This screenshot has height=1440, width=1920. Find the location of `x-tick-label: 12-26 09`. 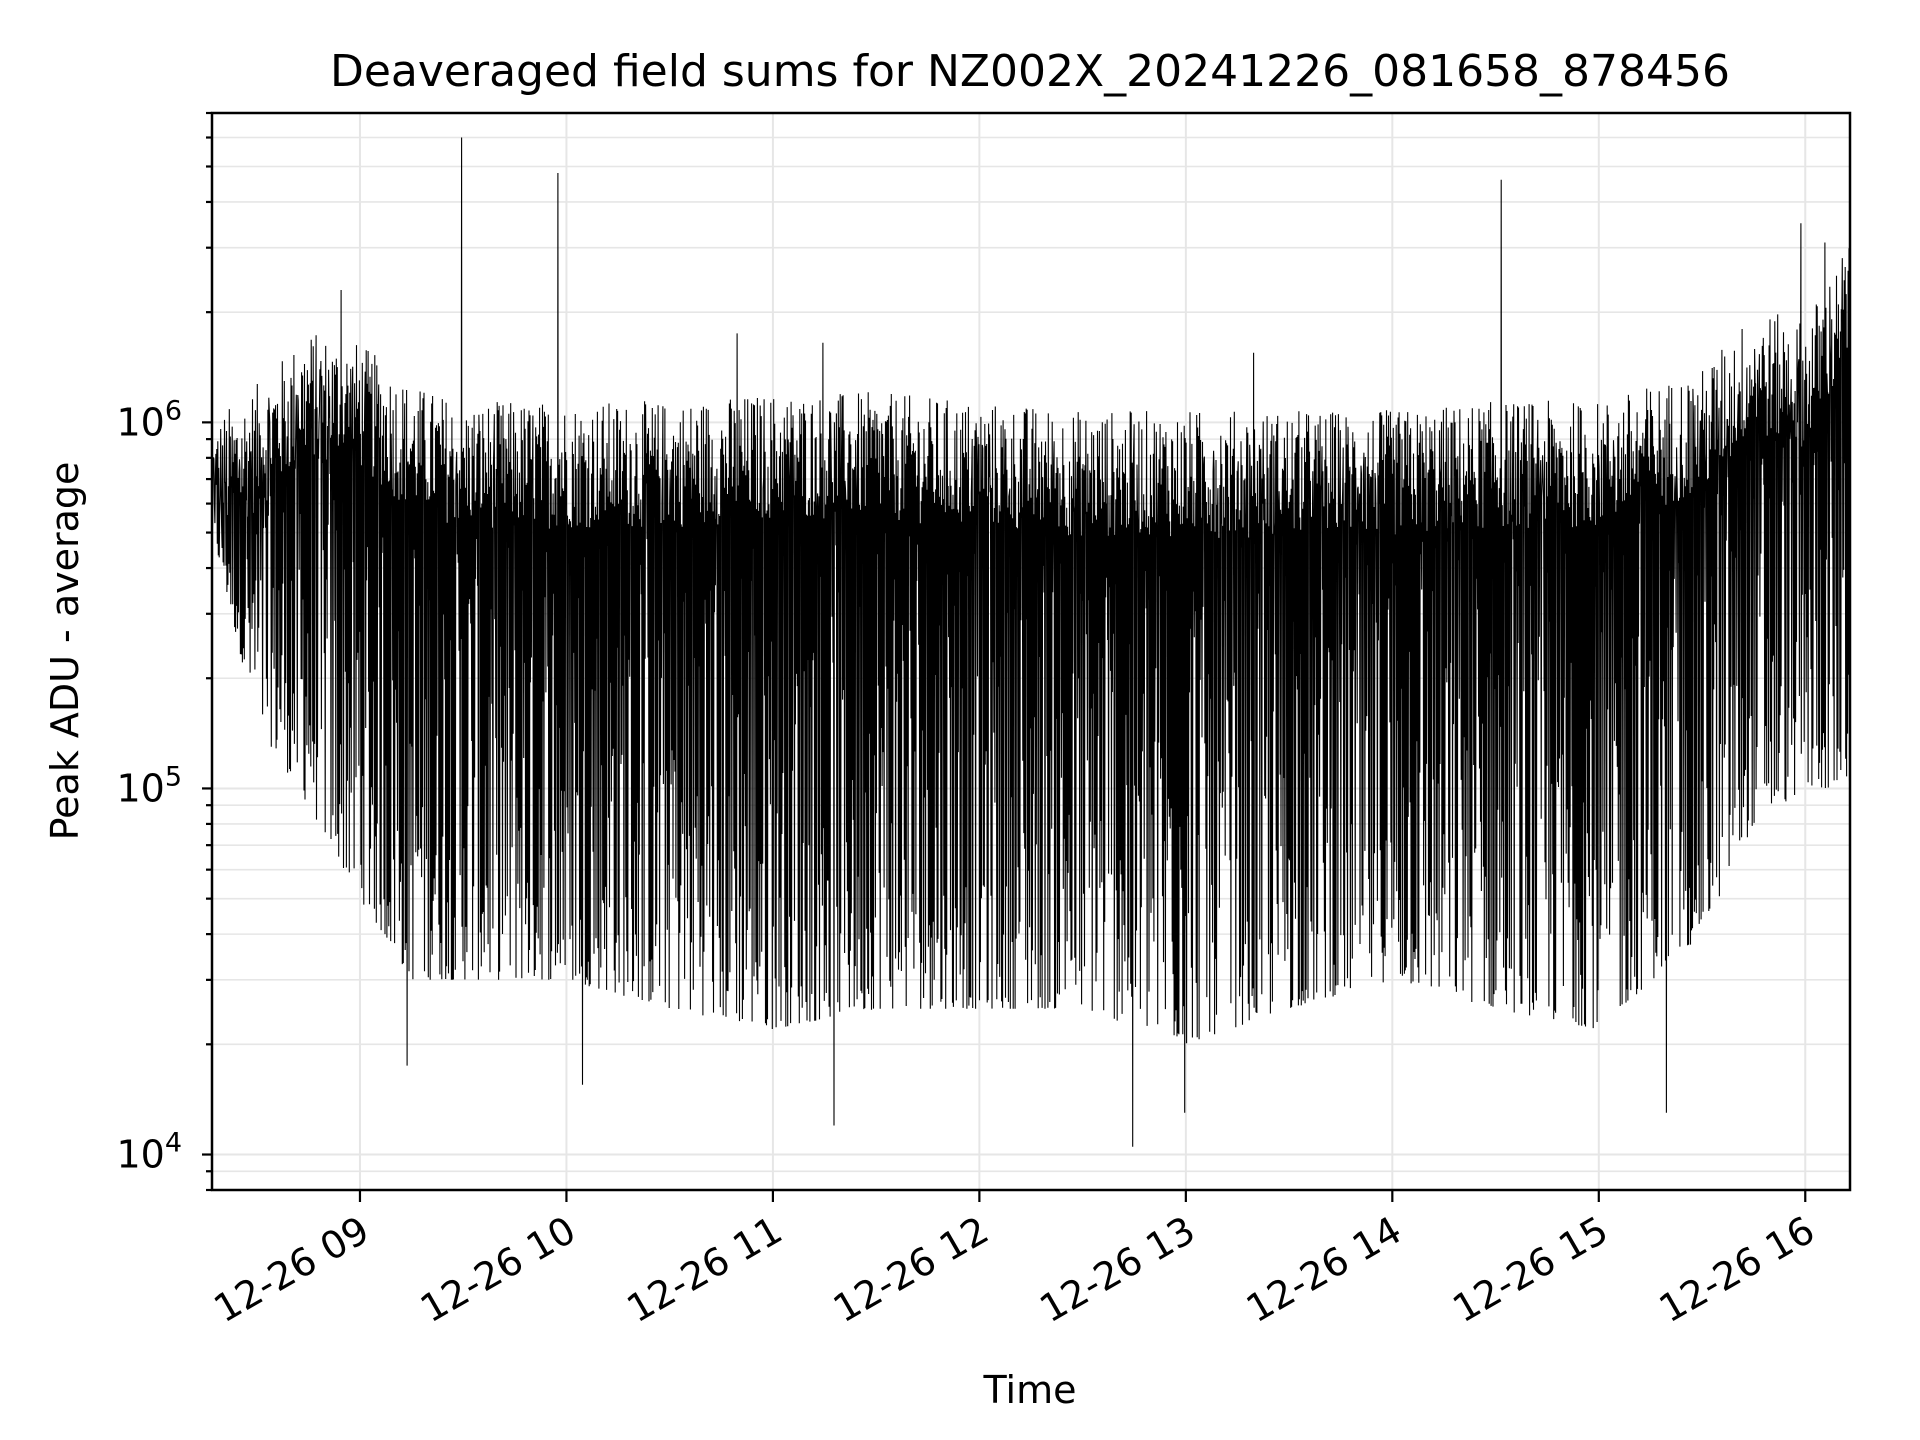

x-tick-label: 12-26 09 is located at coordinates (292, 1270).